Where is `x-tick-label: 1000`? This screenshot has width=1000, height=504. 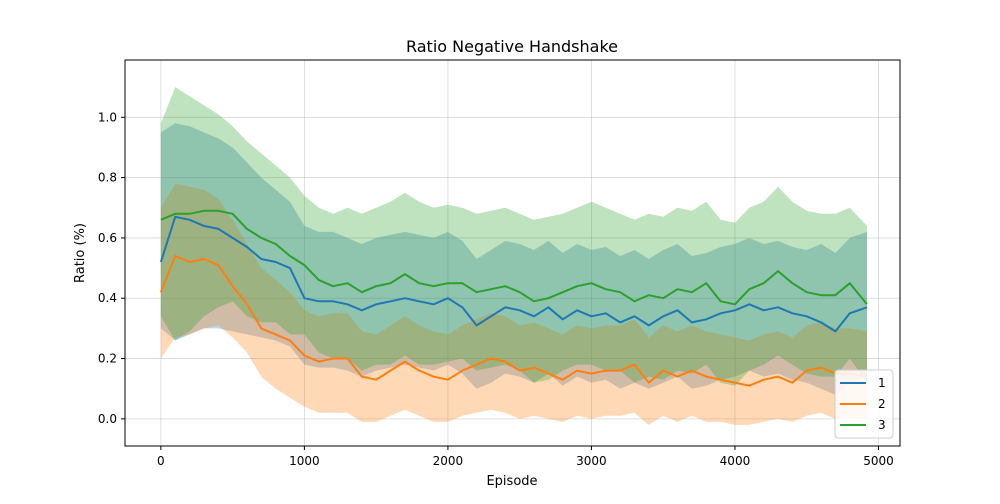
x-tick-label: 1000 is located at coordinates (304, 461).